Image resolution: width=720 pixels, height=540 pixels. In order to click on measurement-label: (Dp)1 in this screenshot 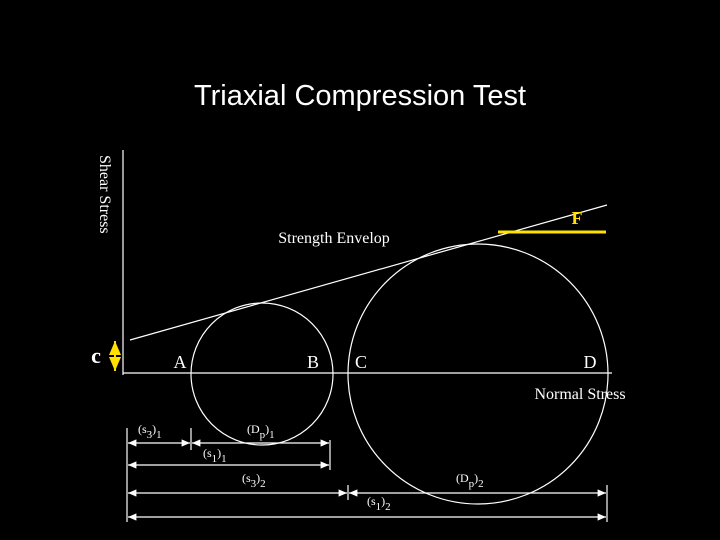, I will do `click(261, 431)`.